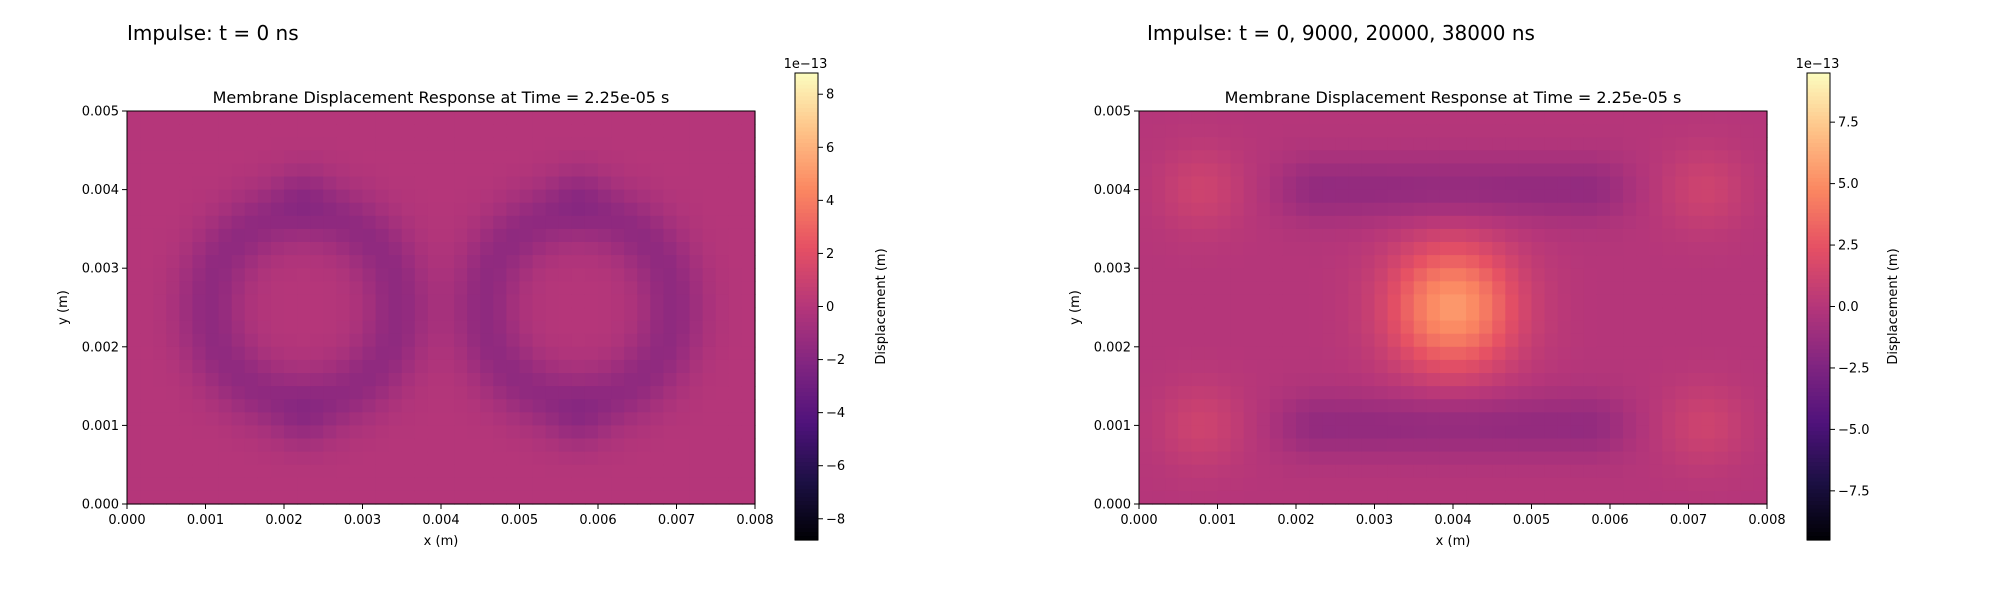 The width and height of the screenshot is (2000, 600). Describe the element at coordinates (1138, 520) in the screenshot. I see `x-tick-label: 0.000` at that location.